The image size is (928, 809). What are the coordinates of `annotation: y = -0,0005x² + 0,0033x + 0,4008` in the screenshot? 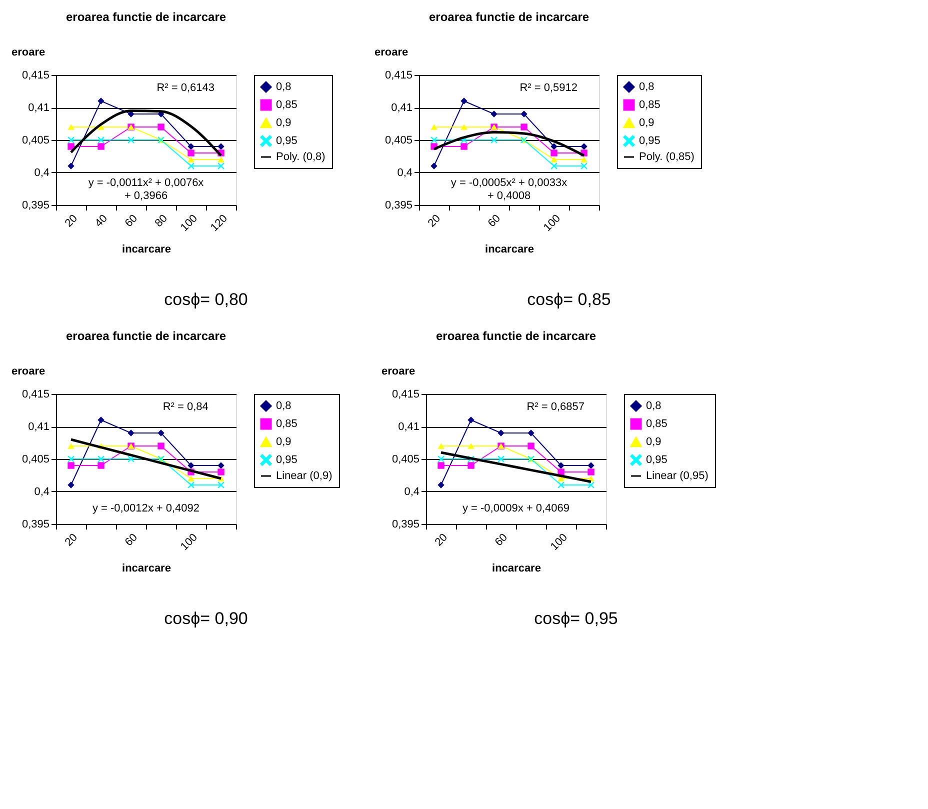 It's located at (509, 189).